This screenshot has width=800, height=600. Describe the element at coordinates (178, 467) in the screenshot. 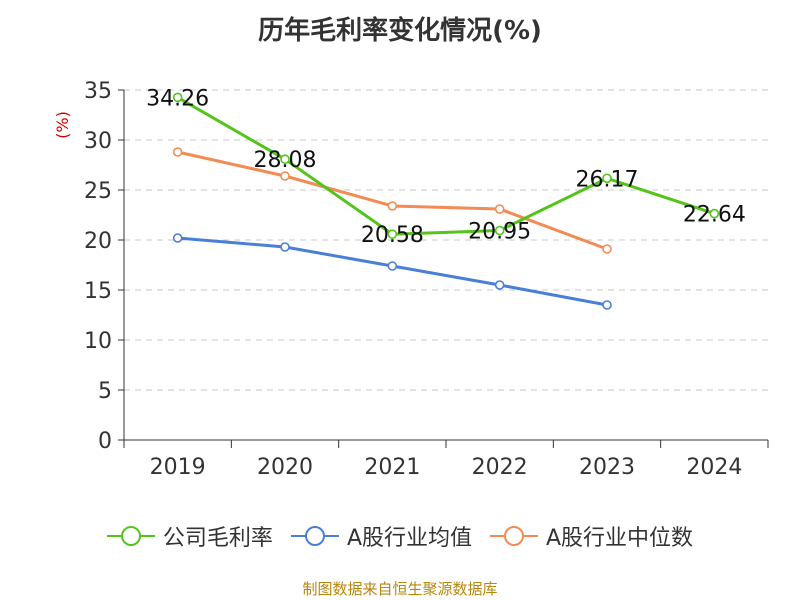

I see `x-tick-label: 2019` at that location.